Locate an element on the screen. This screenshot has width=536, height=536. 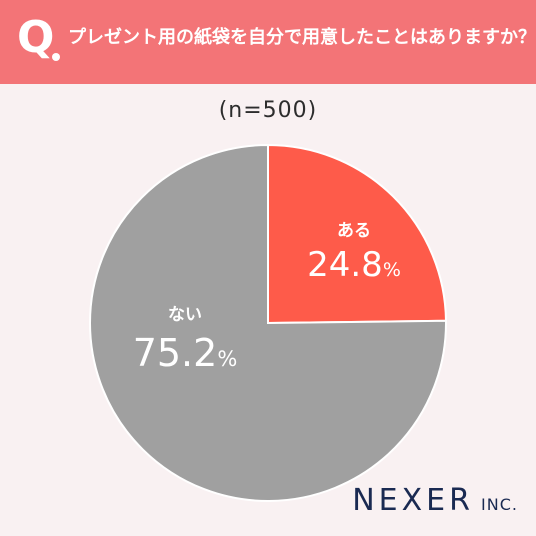
company-logo: NEXER INC. is located at coordinates (435, 500).